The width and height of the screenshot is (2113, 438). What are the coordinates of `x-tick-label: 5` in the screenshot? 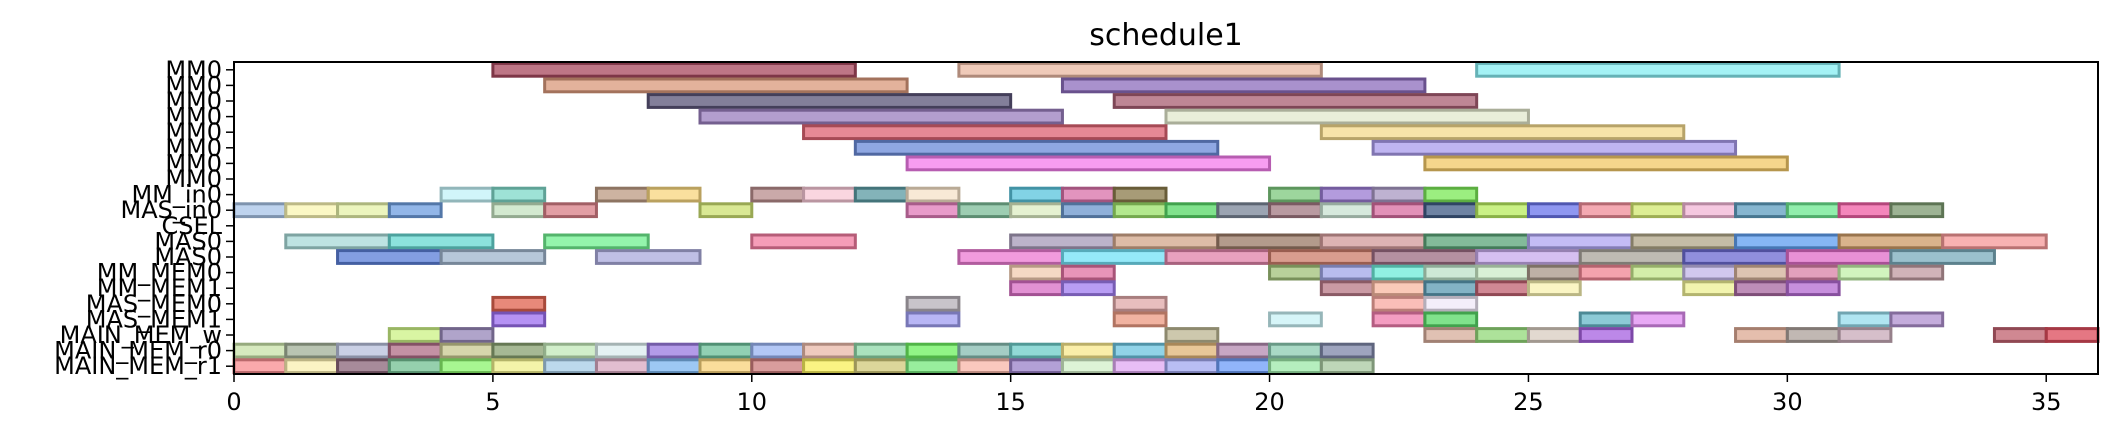 It's located at (492, 402).